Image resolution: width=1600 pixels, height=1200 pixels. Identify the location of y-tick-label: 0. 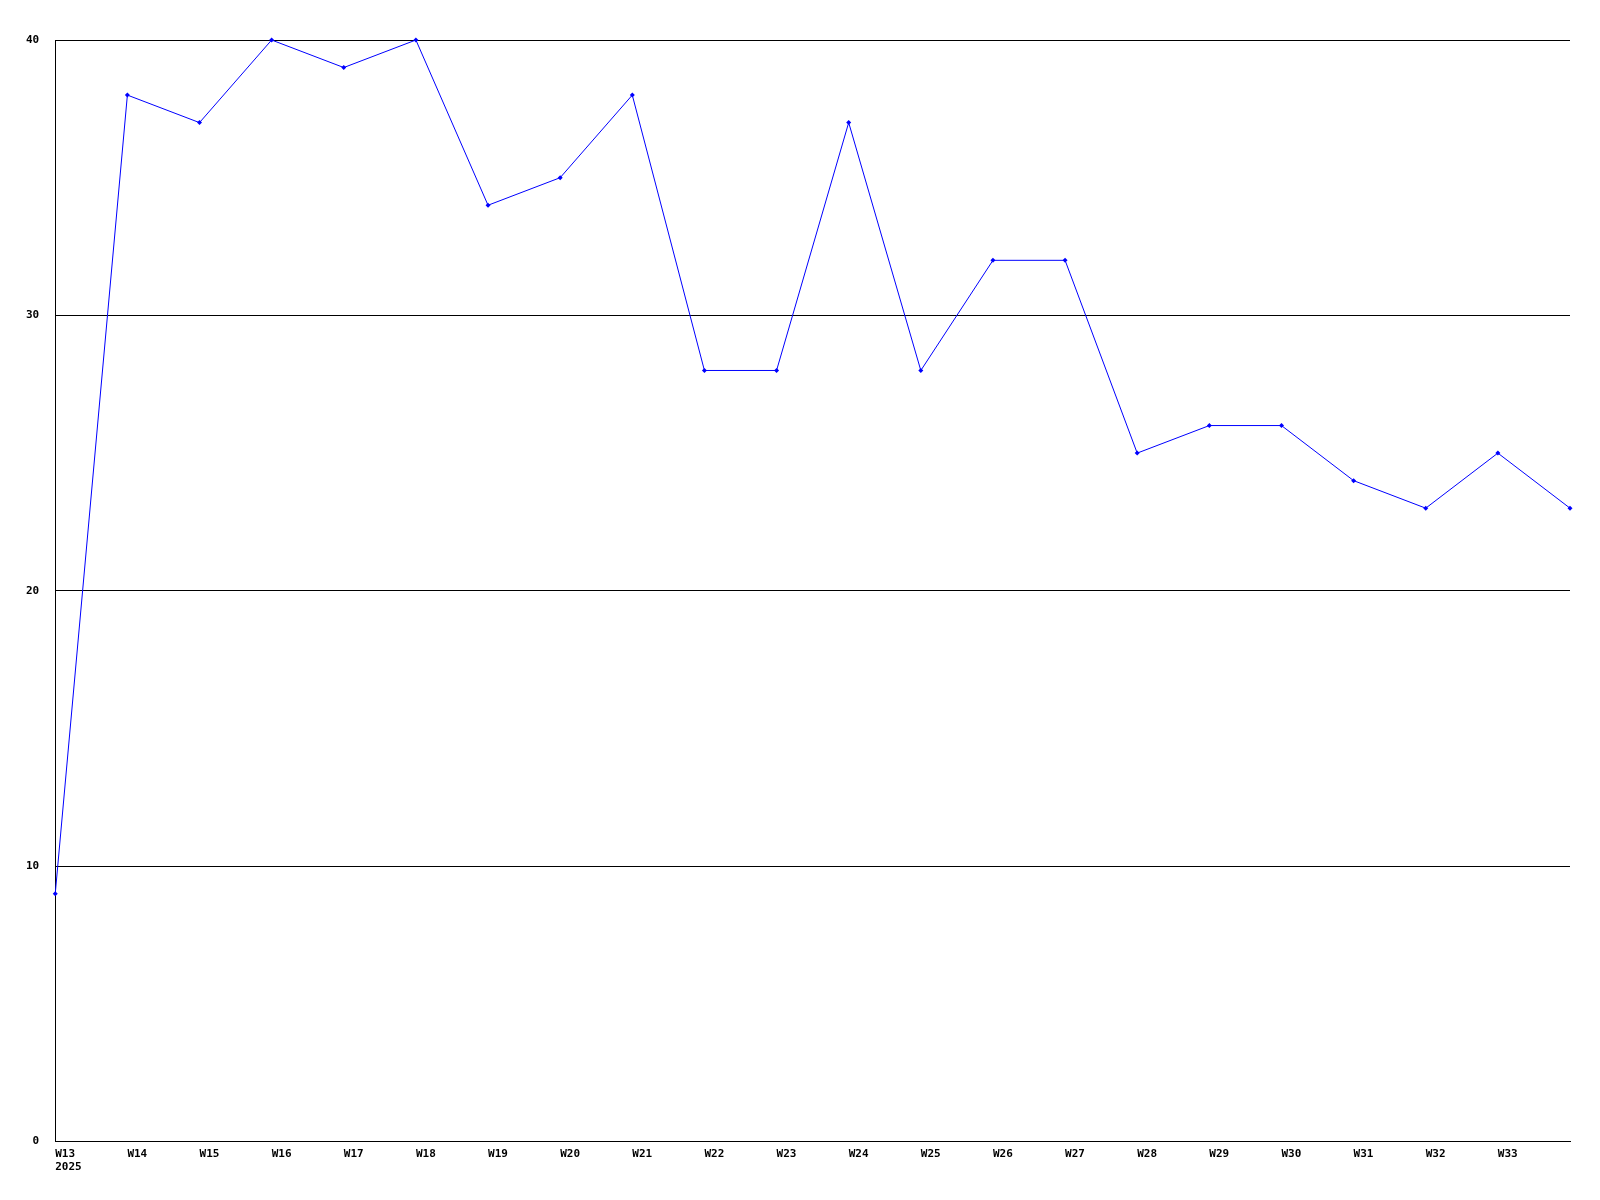
(36, 1141).